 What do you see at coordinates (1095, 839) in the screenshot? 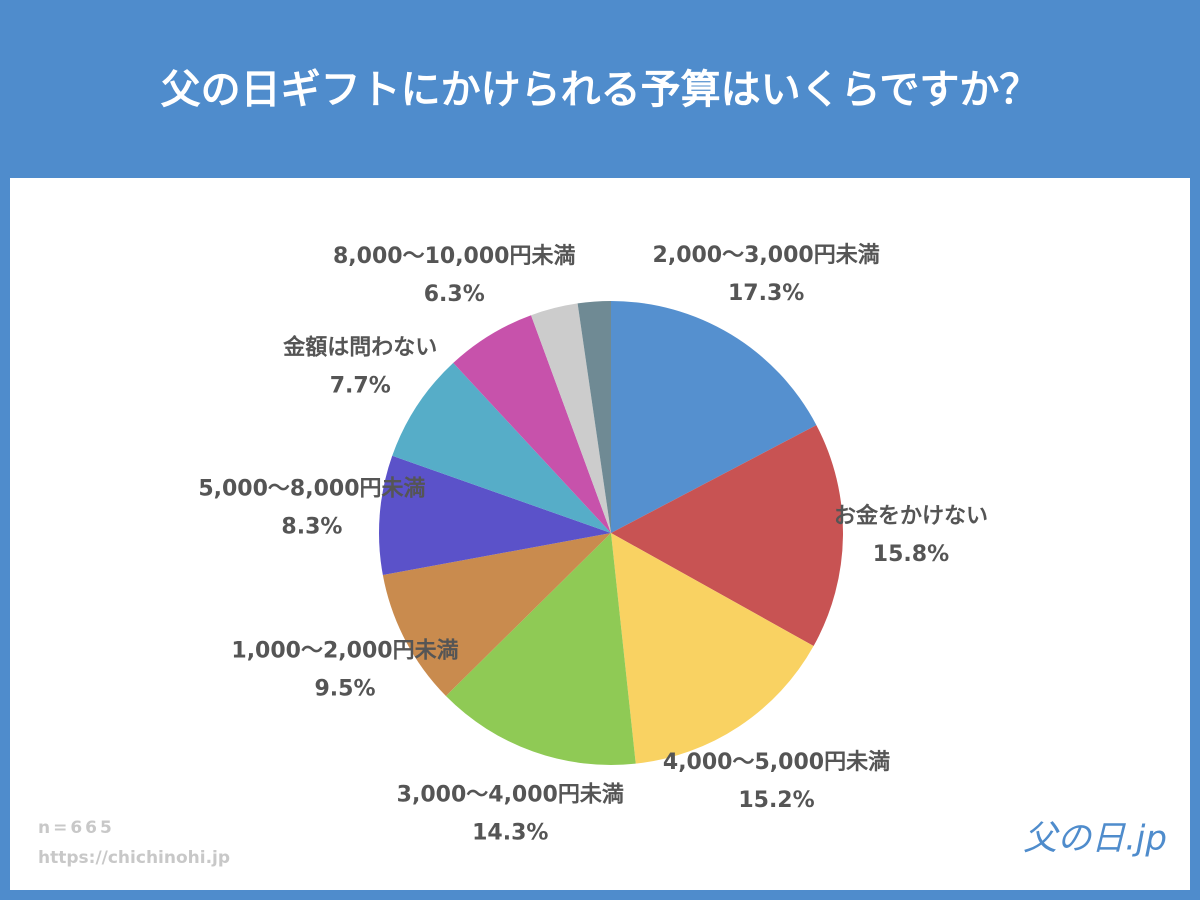
I see `logo: 父の日.jp` at bounding box center [1095, 839].